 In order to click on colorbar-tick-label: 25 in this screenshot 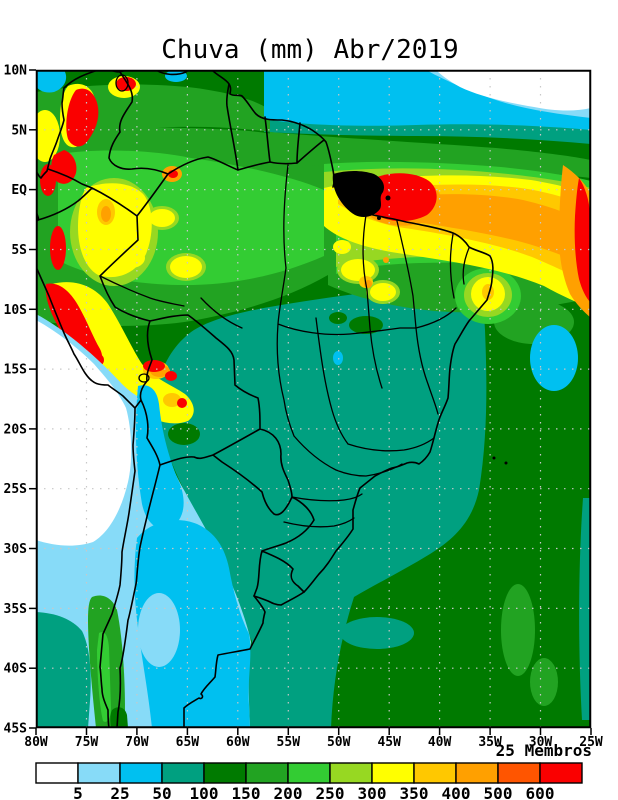, I will do `click(119, 792)`.